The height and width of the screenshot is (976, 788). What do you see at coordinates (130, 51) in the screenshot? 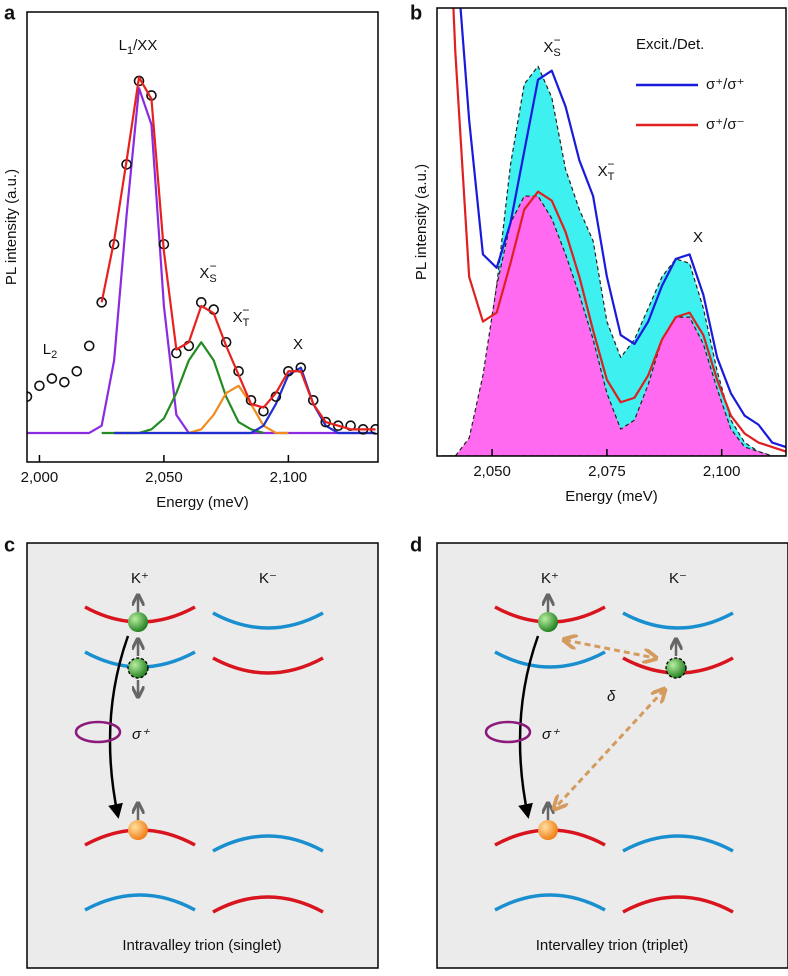
I see `label-sub: 1` at bounding box center [130, 51].